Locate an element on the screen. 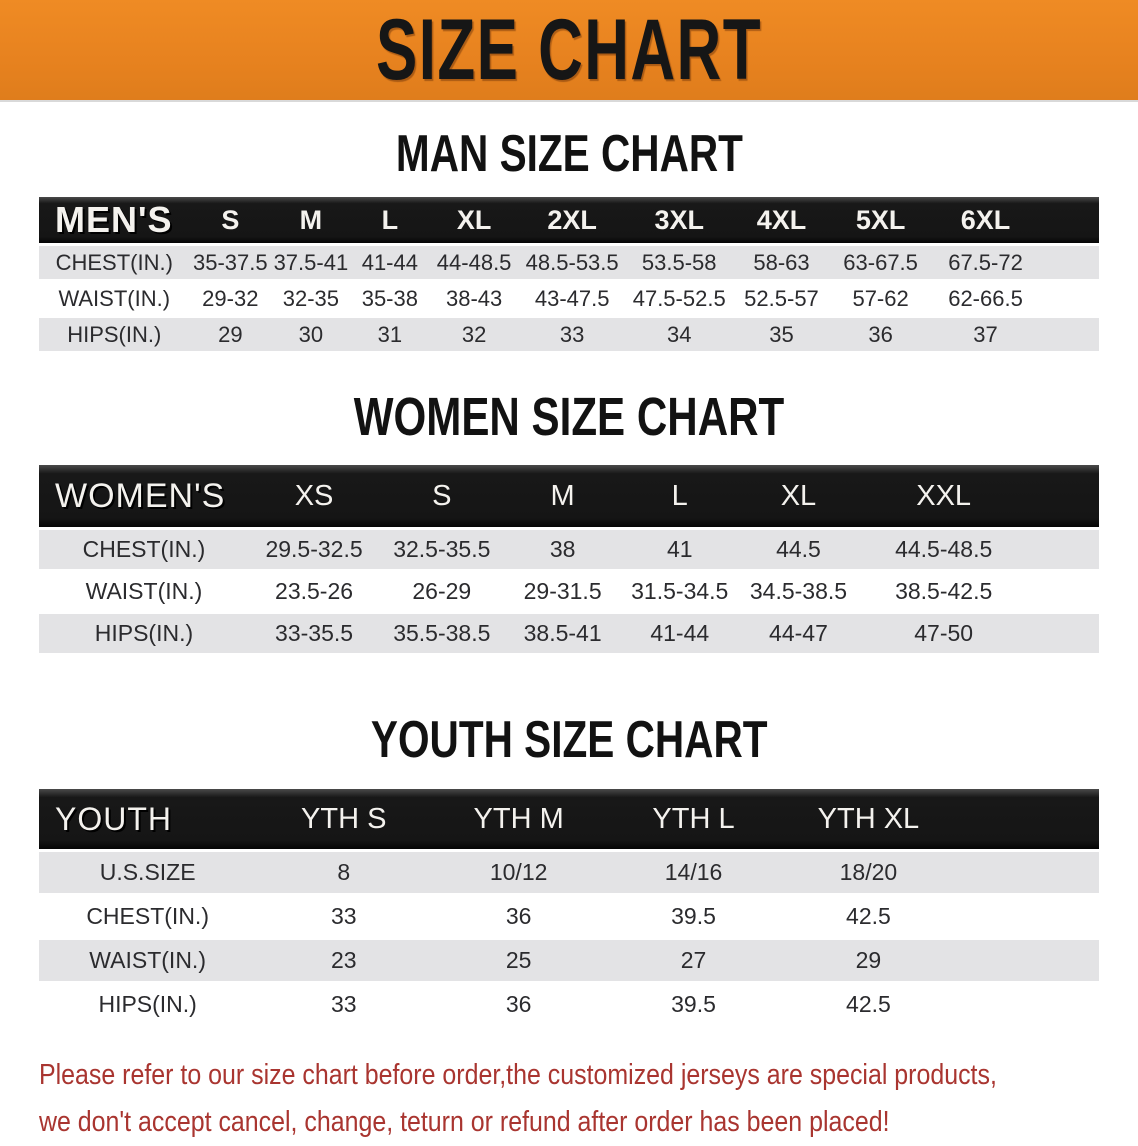  size-column-header: YTH M is located at coordinates (519, 819).